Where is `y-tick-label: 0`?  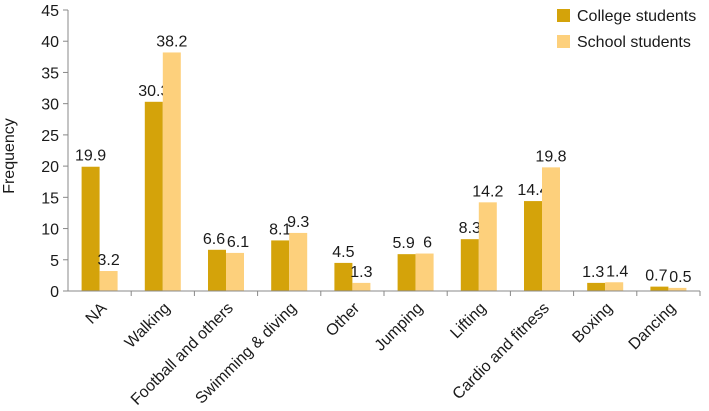
y-tick-label: 0 is located at coordinates (54, 292).